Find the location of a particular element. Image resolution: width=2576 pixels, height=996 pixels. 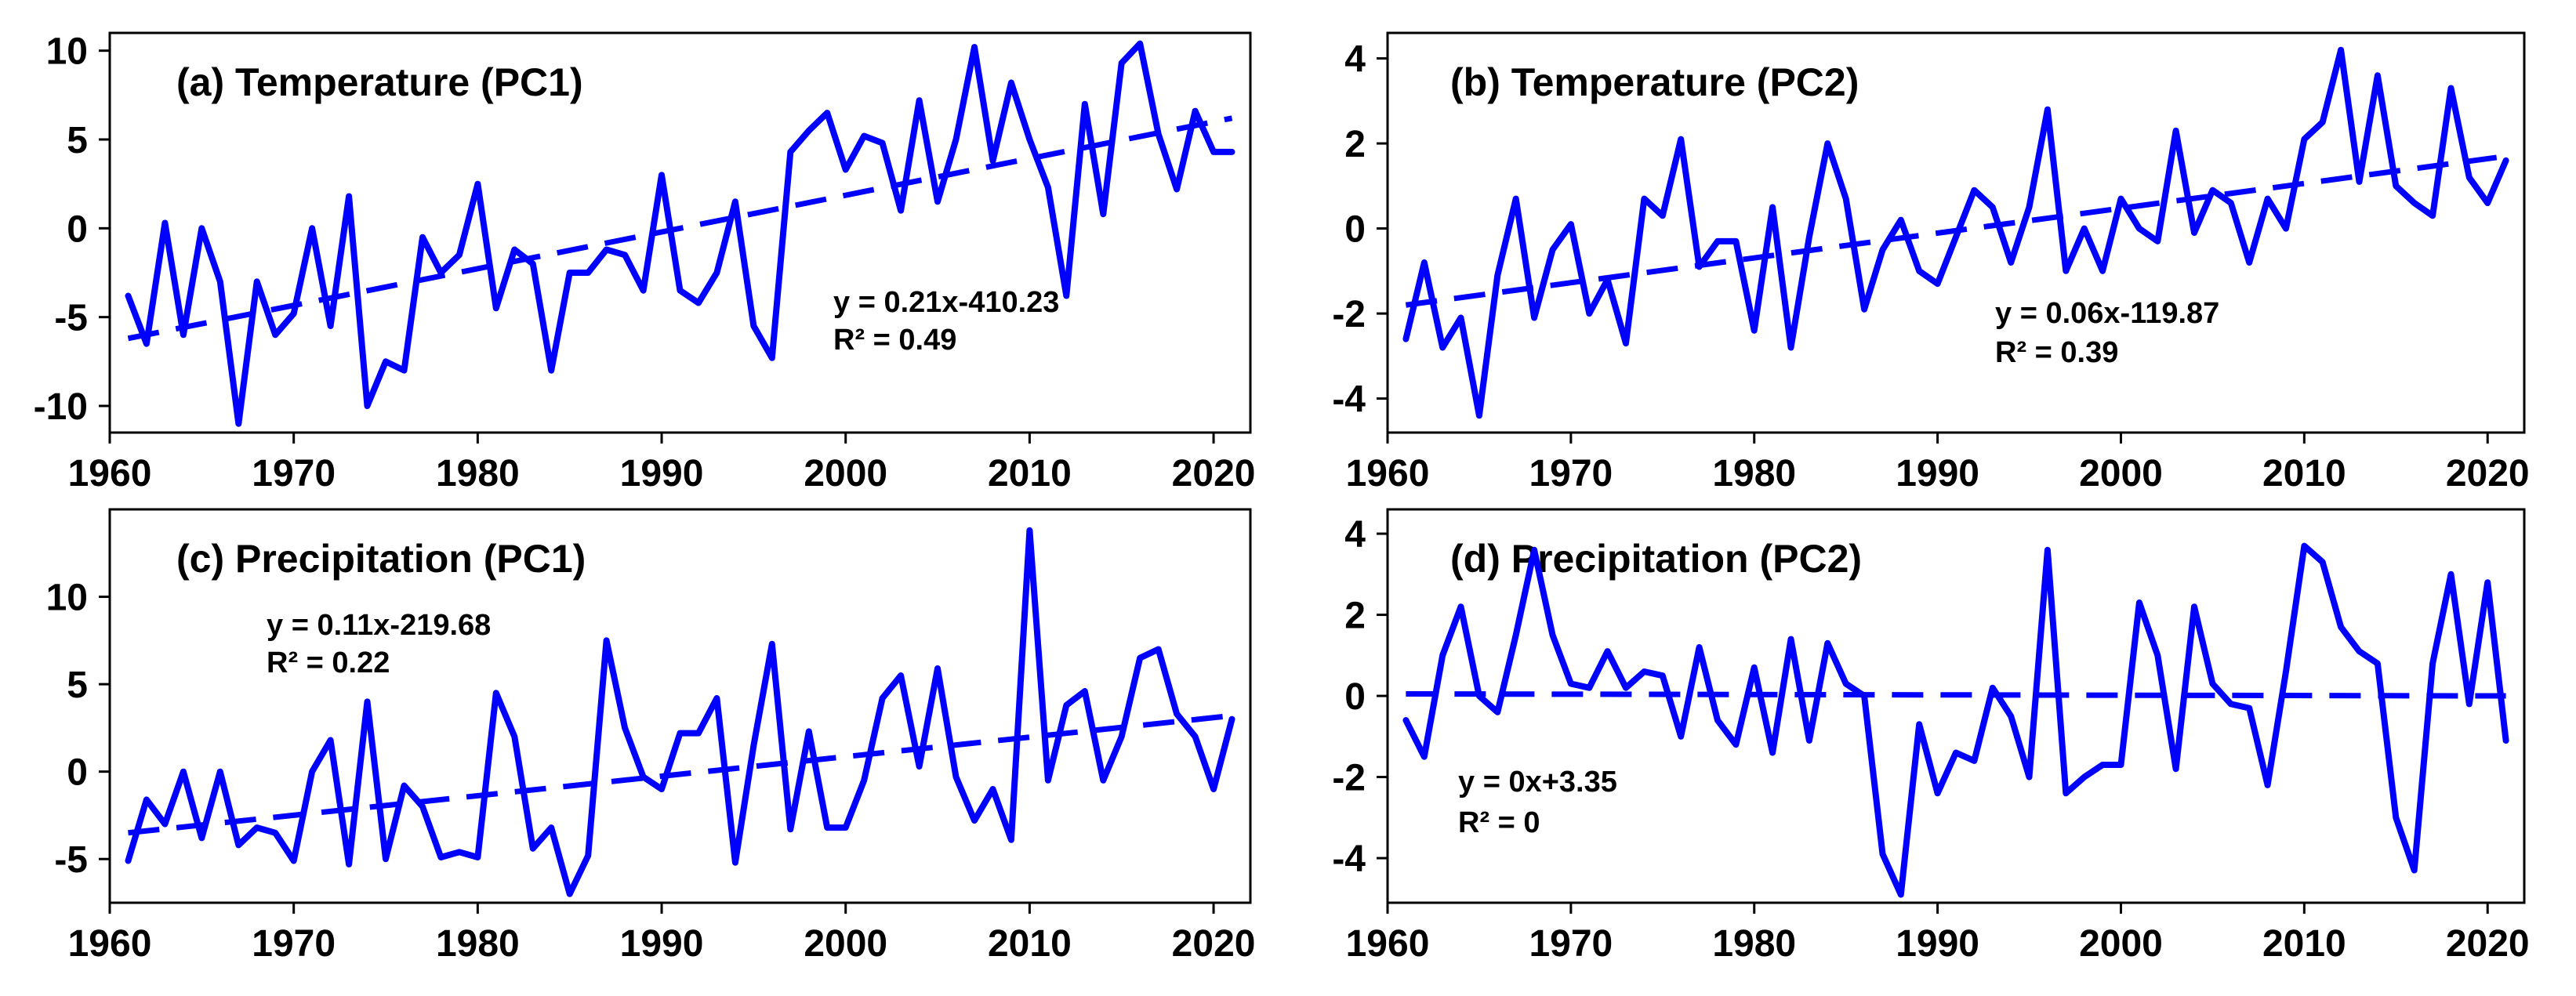

trend-equation: y = 0.11x-219.68 is located at coordinates (379, 626).